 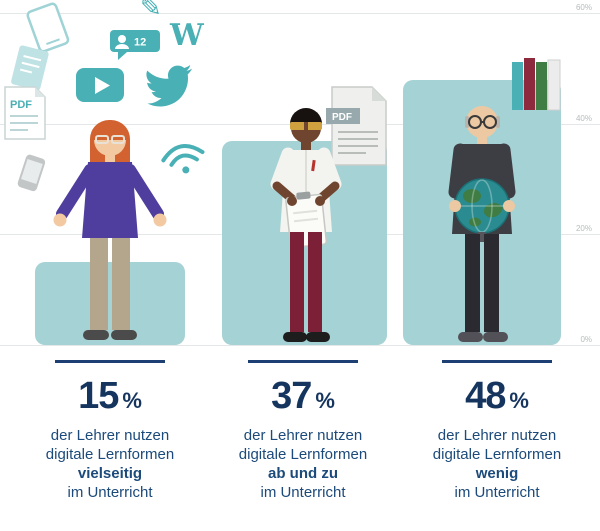 I want to click on user-count-badge-icon: 12, so click(x=138, y=48).